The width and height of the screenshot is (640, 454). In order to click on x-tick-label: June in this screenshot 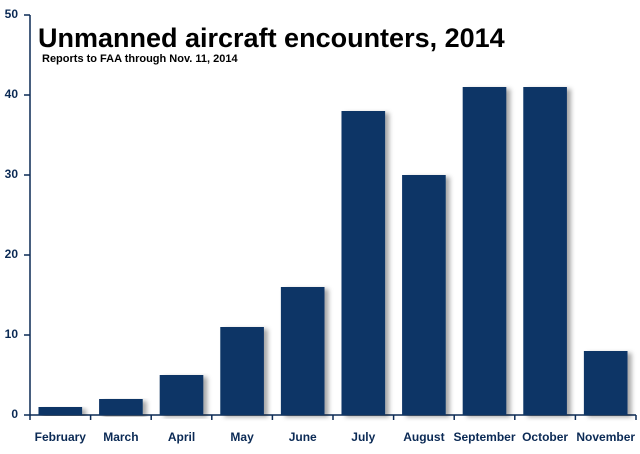, I will do `click(303, 437)`.